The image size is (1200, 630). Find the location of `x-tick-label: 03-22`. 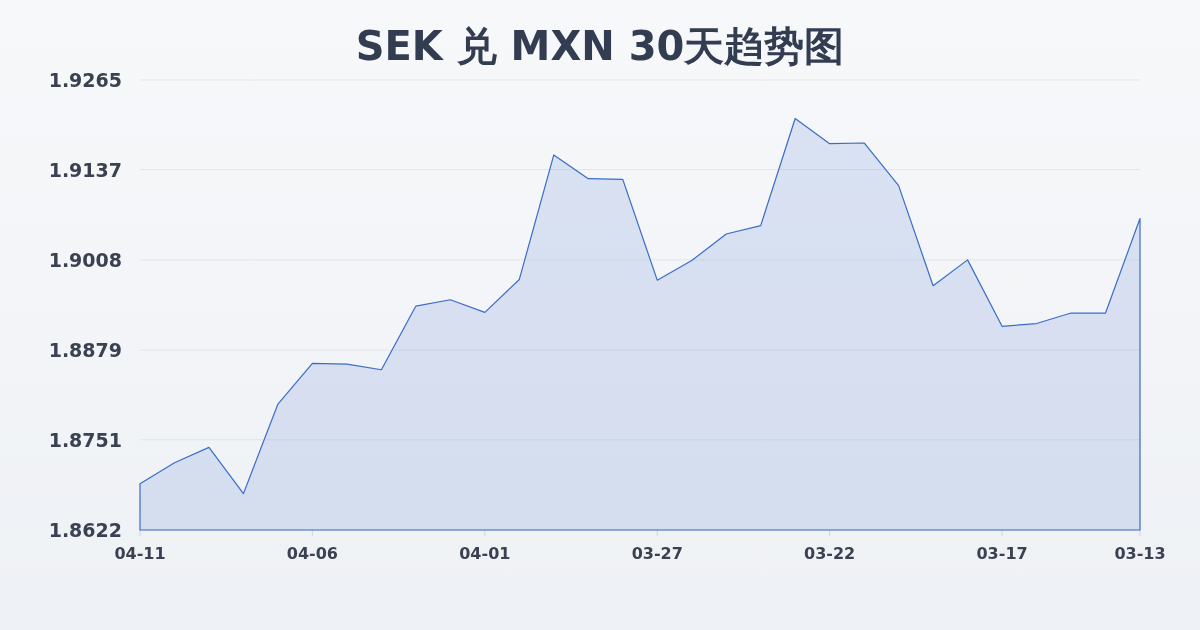

x-tick-label: 03-22 is located at coordinates (830, 553).